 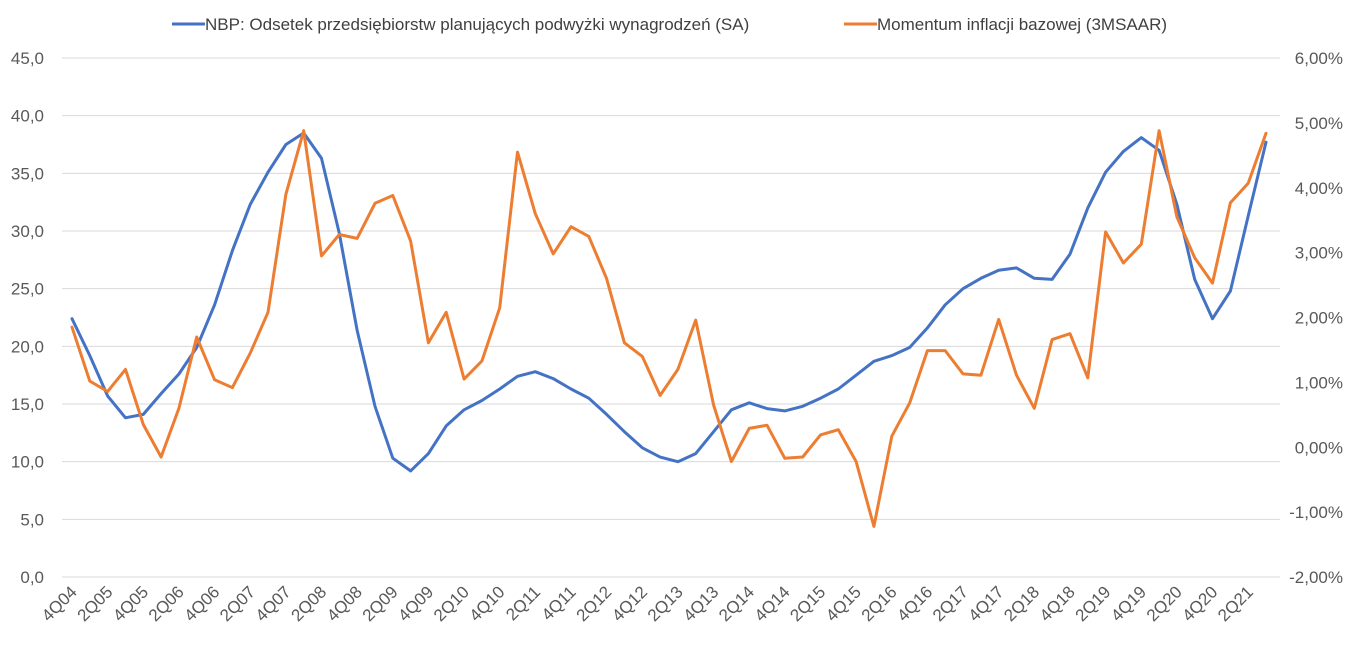 I want to click on x-tick-label: 4Q16, so click(x=914, y=603).